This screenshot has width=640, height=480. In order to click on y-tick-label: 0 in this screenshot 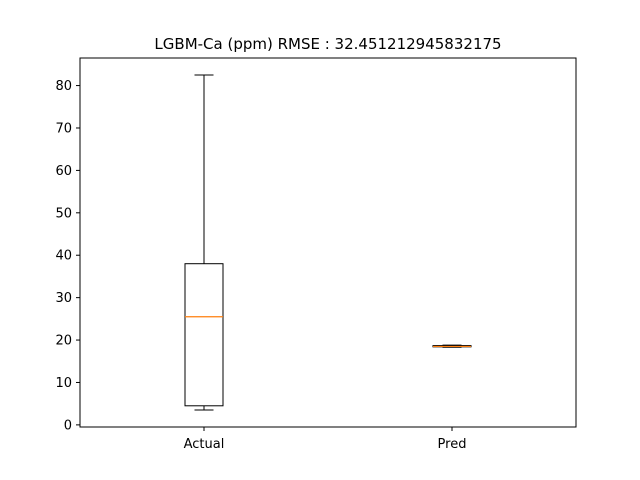, I will do `click(68, 425)`.